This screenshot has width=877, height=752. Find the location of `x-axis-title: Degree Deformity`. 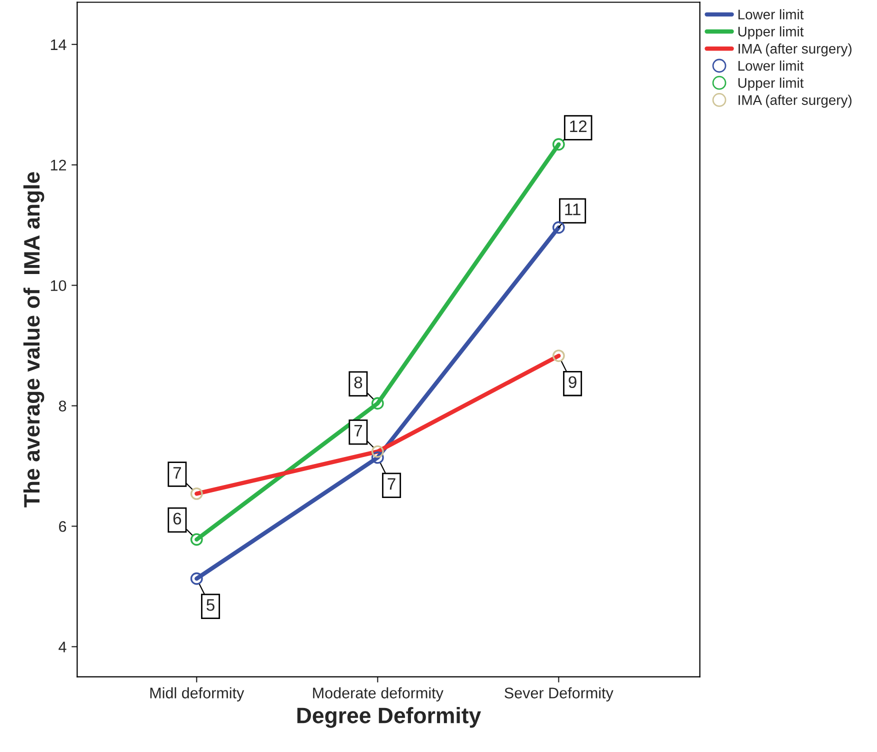

x-axis-title: Degree Deformity is located at coordinates (389, 717).